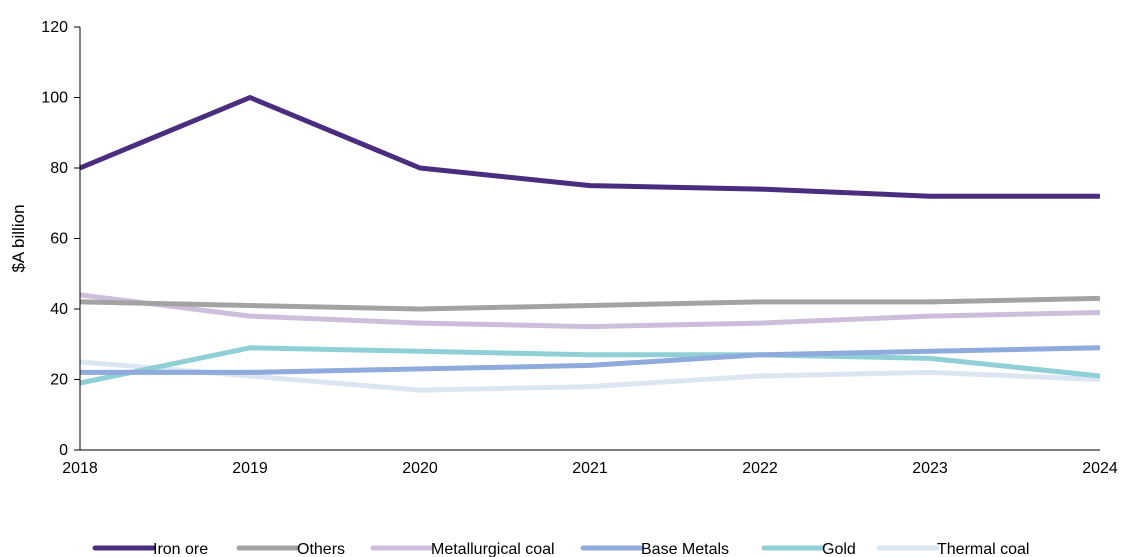 Image resolution: width=1122 pixels, height=557 pixels. Describe the element at coordinates (590, 303) in the screenshot. I see `series-line-others` at that location.